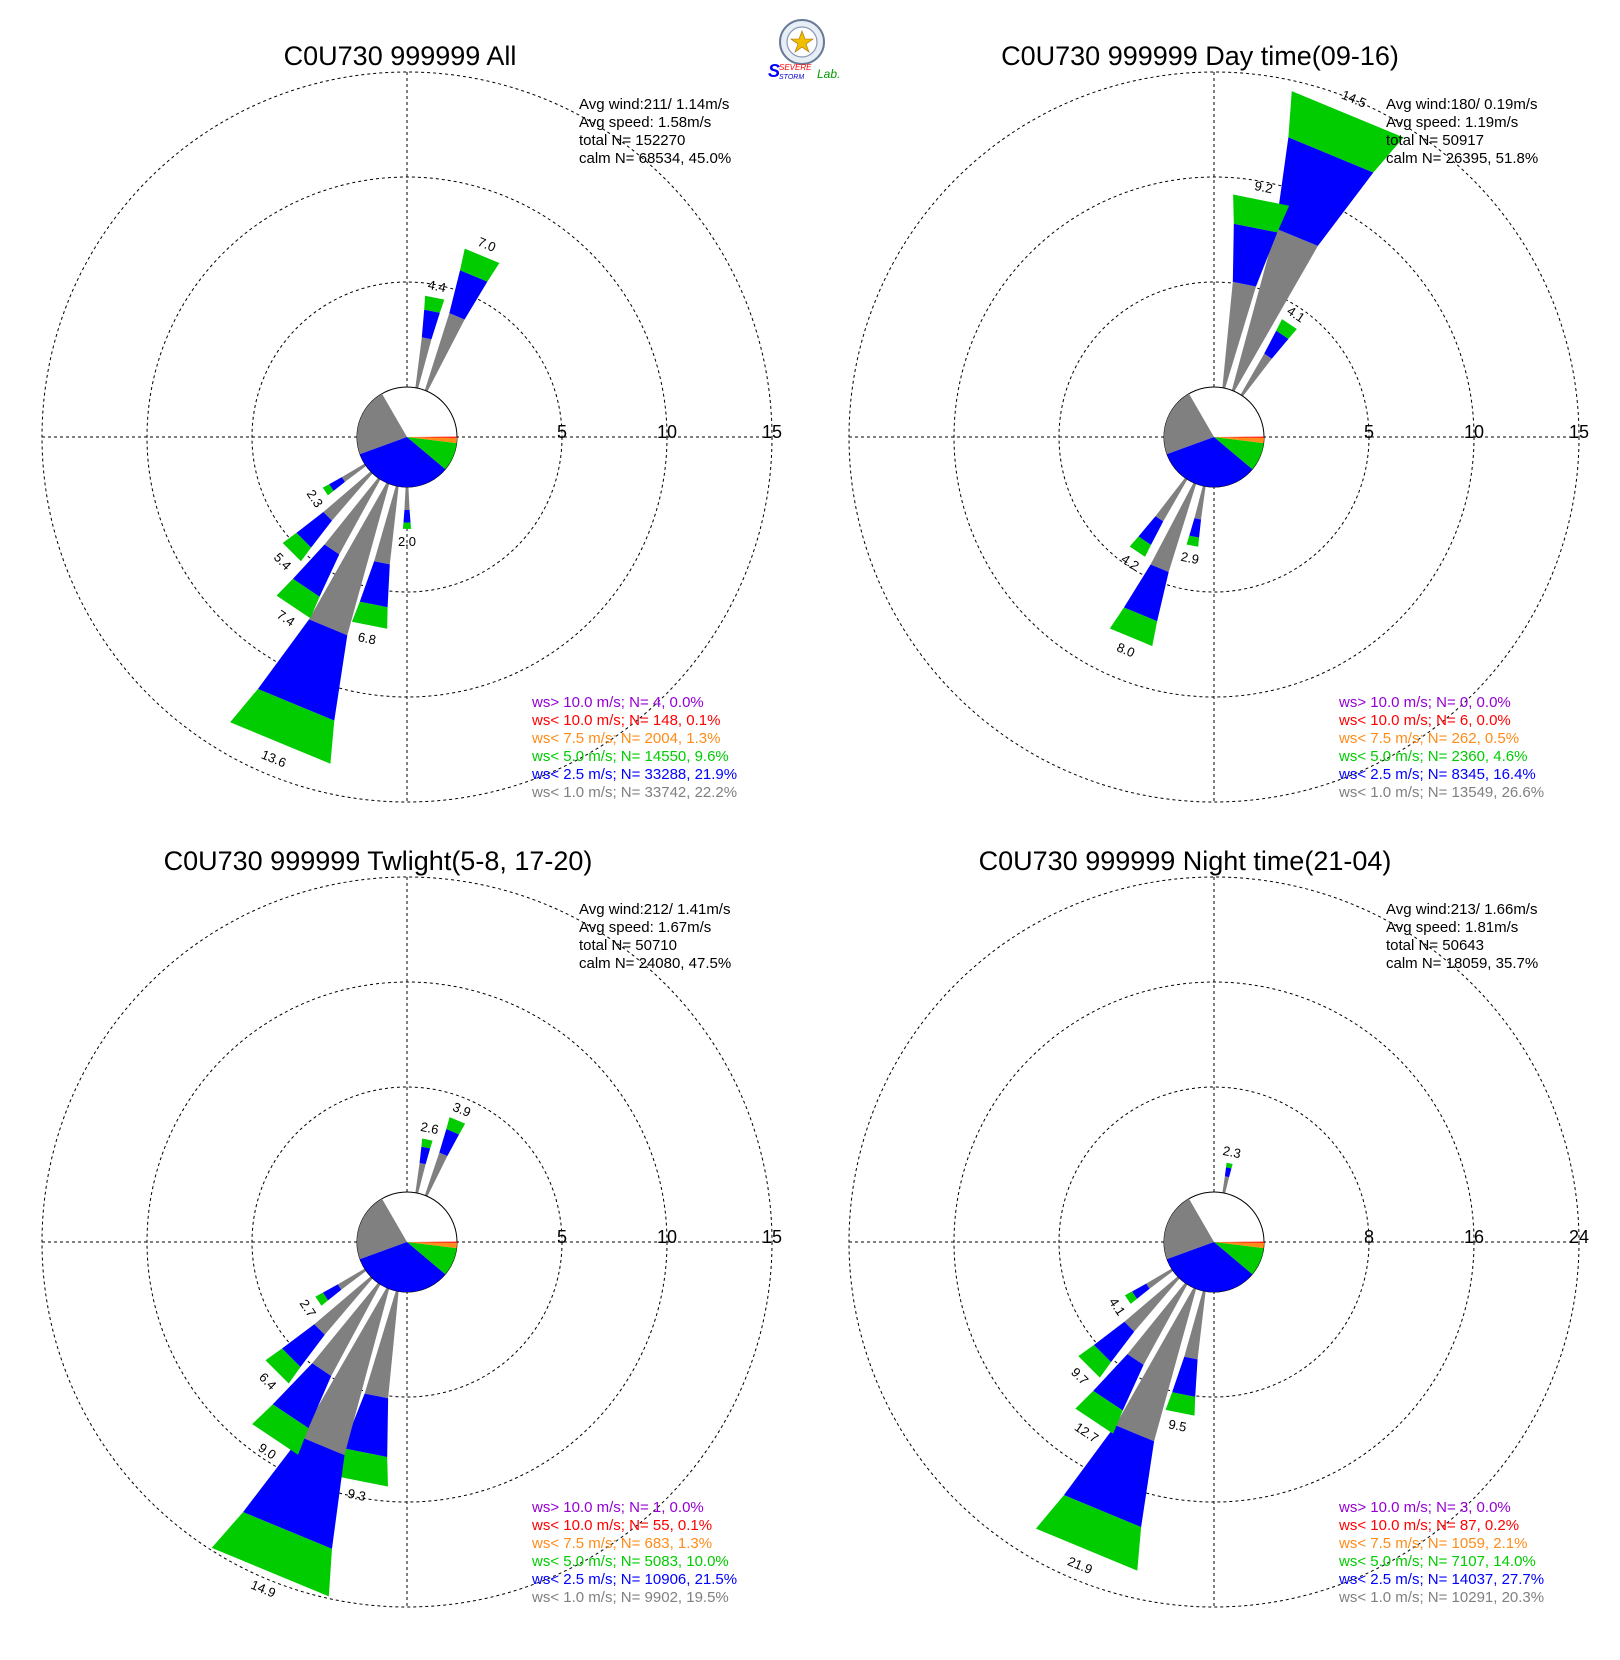  What do you see at coordinates (1474, 432) in the screenshot?
I see `ring-label: 10` at bounding box center [1474, 432].